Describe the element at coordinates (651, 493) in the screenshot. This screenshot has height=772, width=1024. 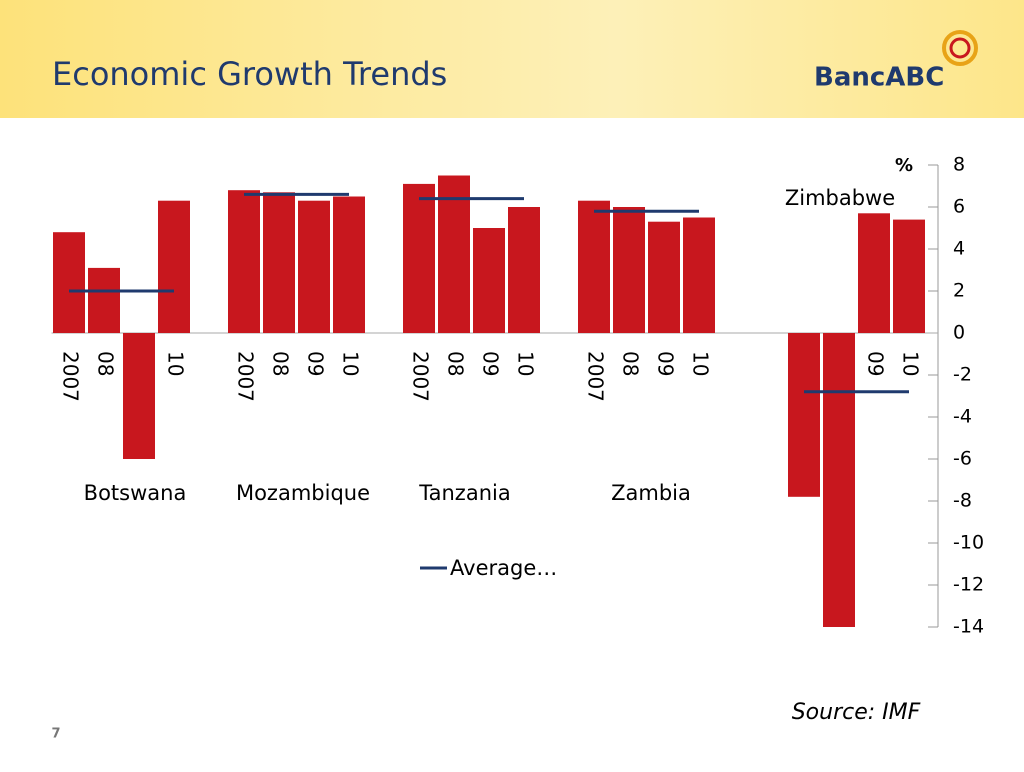
I see `group-label: Zambia` at that location.